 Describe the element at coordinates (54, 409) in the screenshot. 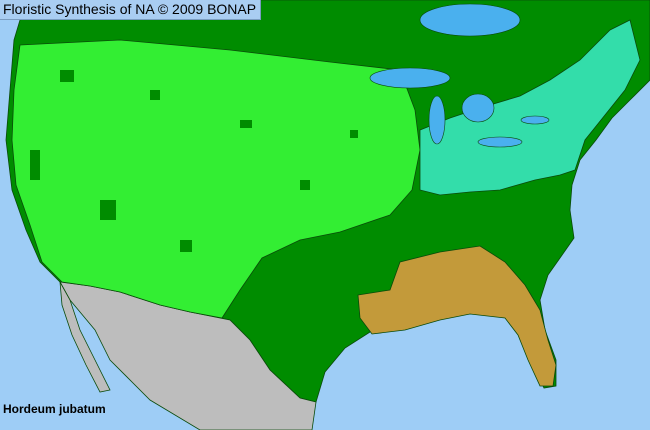

I see `species-name: Hordeum jubatum` at that location.